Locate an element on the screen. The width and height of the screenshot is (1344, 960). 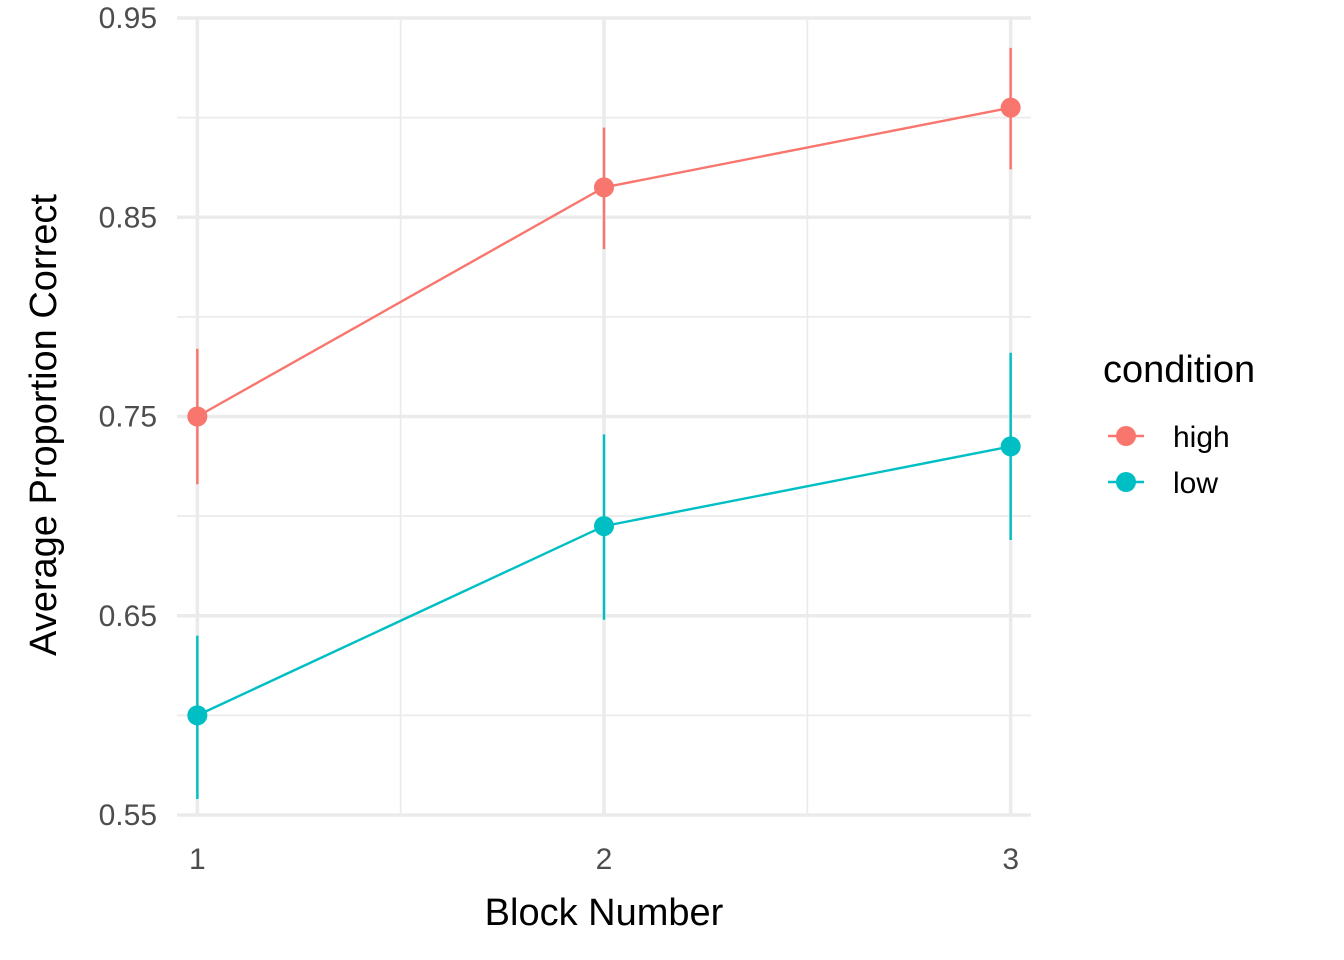
x-tick-label: 2 is located at coordinates (604, 859).